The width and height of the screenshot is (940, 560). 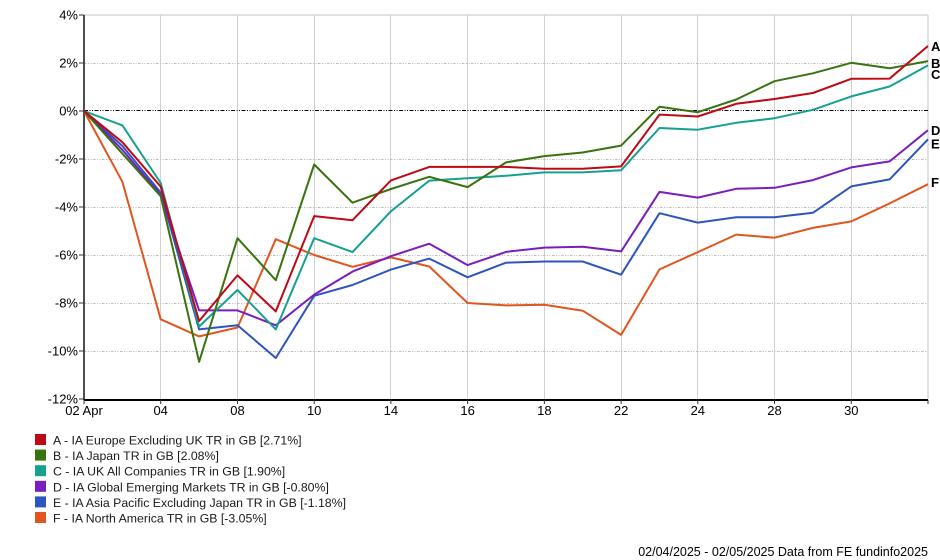 What do you see at coordinates (935, 63) in the screenshot?
I see `svg-text: B` at bounding box center [935, 63].